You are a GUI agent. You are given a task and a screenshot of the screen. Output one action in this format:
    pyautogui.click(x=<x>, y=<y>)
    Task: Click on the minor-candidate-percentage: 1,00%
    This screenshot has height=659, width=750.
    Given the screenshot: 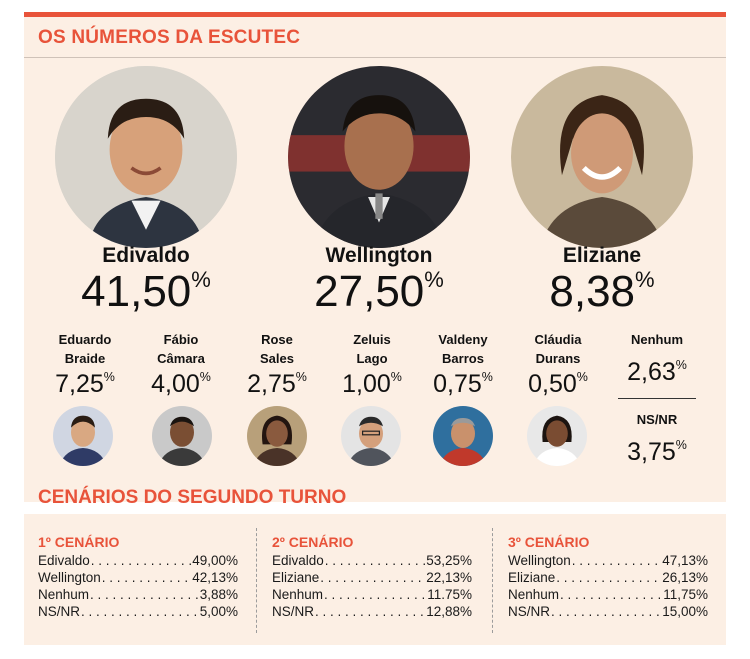 What is the action you would take?
    pyautogui.click(x=372, y=384)
    